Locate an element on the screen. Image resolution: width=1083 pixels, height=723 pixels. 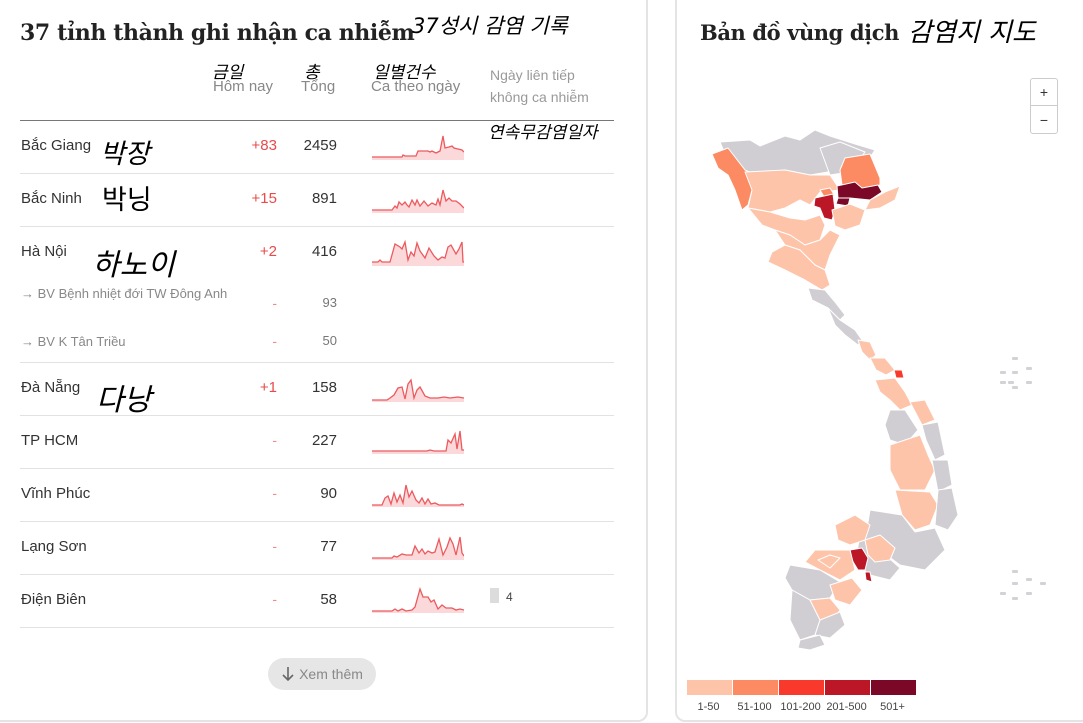
total-count: 58 is located at coordinates (328, 599).